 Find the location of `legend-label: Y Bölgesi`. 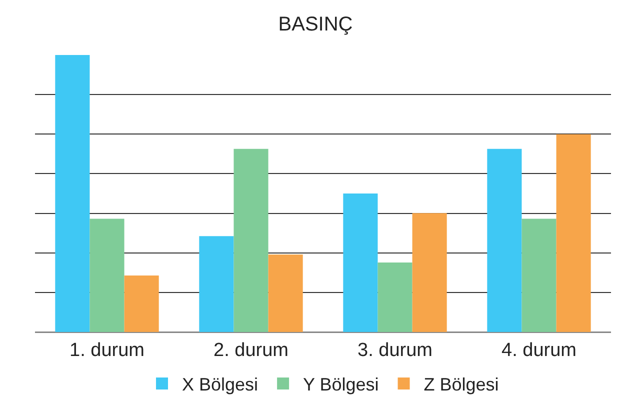

legend-label: Y Bölgesi is located at coordinates (341, 384).